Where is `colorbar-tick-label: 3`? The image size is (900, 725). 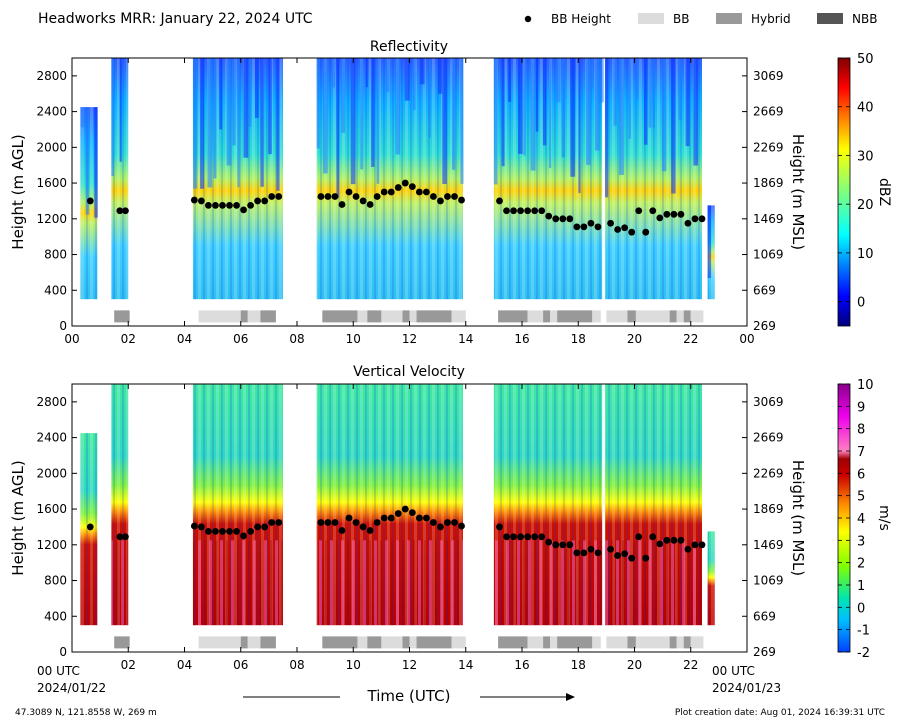 colorbar-tick-label: 3 is located at coordinates (861, 541).